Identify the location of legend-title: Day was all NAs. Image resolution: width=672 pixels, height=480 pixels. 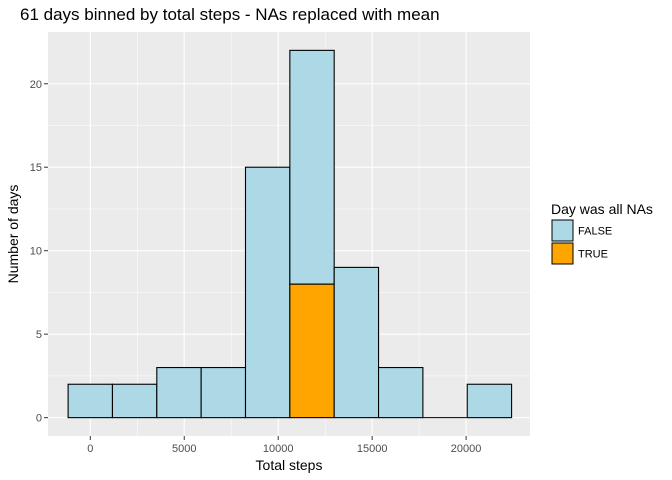
(602, 209).